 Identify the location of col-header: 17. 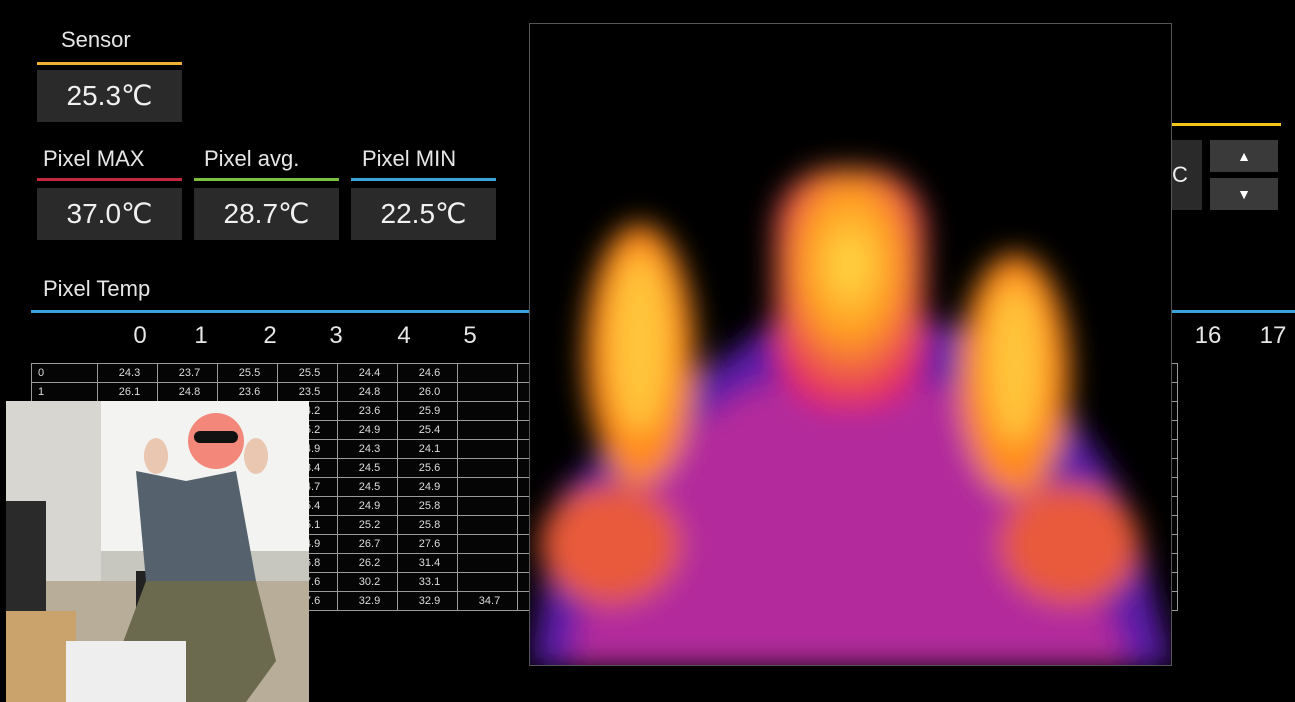
(1273, 335).